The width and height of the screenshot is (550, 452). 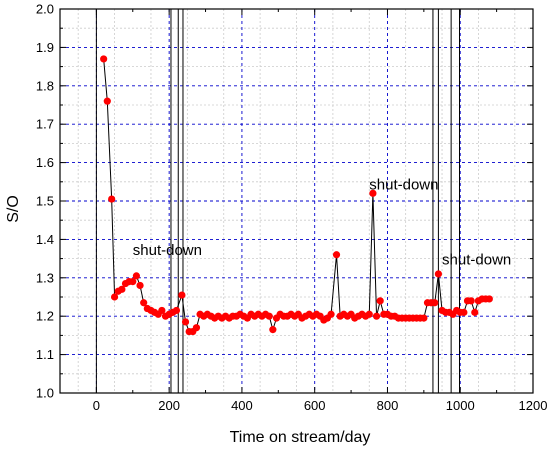 What do you see at coordinates (45, 393) in the screenshot?
I see `y-tick-label: 1.0` at bounding box center [45, 393].